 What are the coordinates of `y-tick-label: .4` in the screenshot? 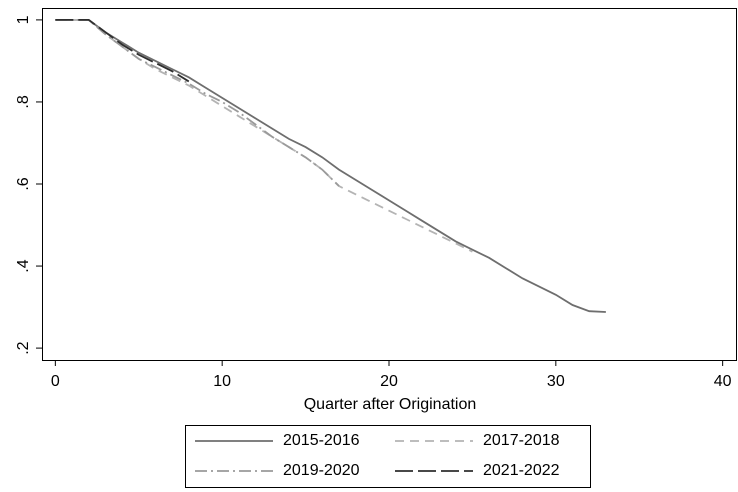 It's located at (23, 265).